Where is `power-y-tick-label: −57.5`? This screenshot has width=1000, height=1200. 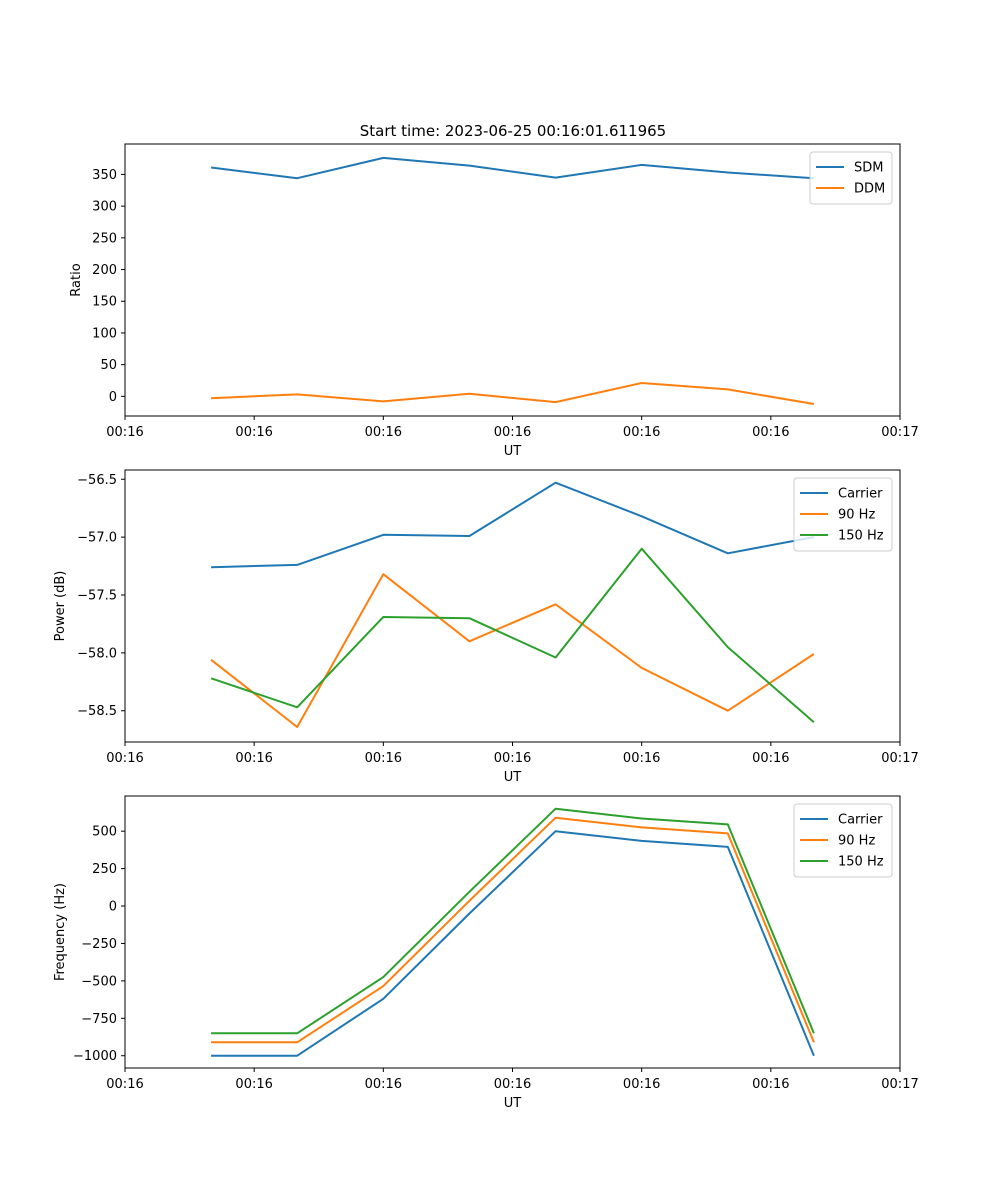 power-y-tick-label: −57.5 is located at coordinates (97, 596).